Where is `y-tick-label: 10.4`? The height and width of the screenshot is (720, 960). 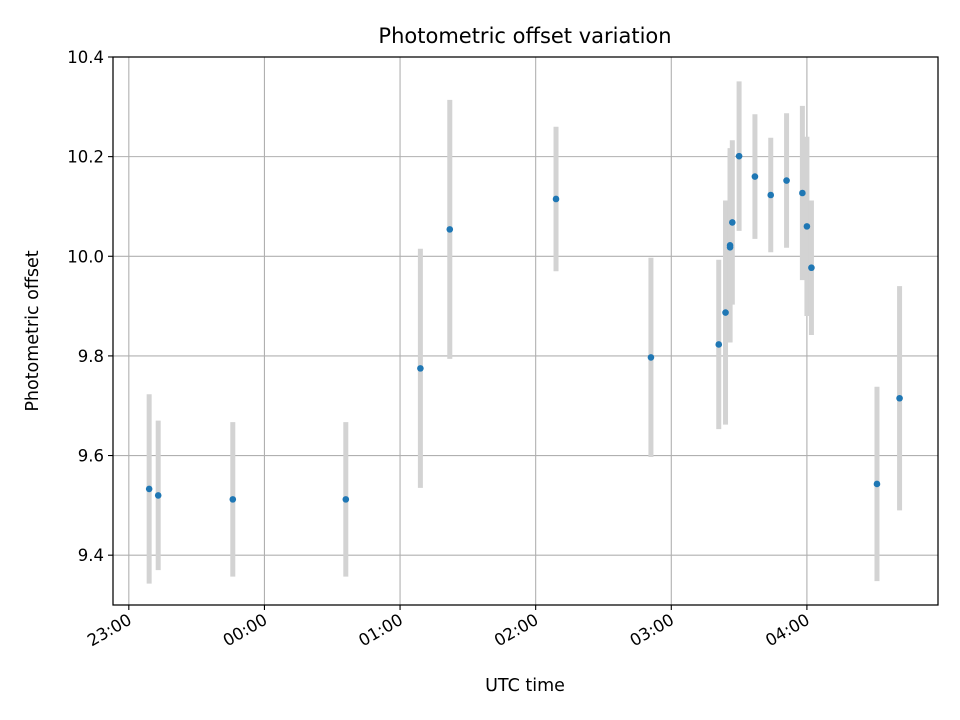 y-tick-label: 10.4 is located at coordinates (85, 57).